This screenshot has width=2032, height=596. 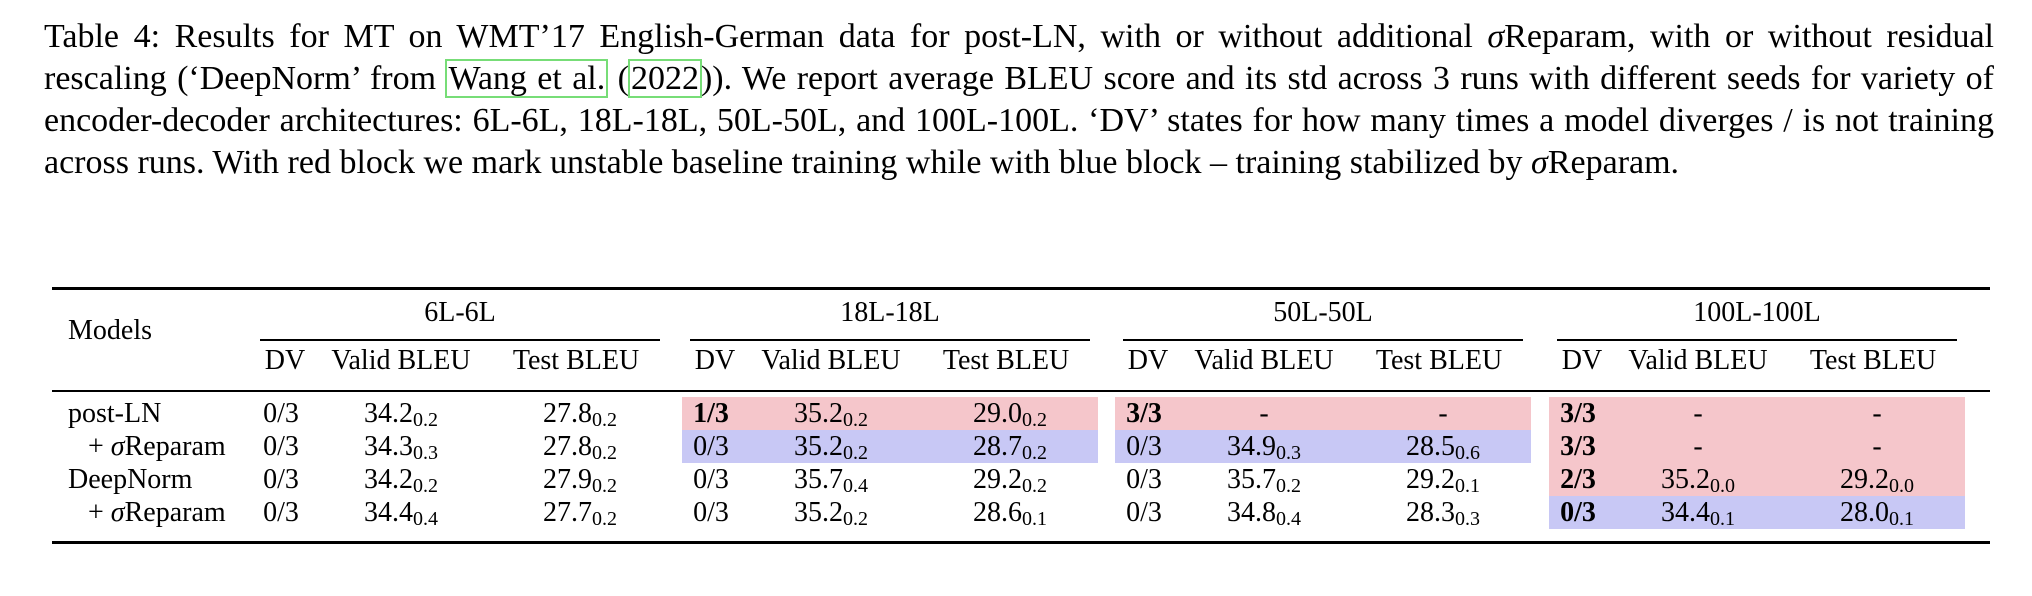 I want to click on table-cell: 27.70.2, so click(x=580, y=513).